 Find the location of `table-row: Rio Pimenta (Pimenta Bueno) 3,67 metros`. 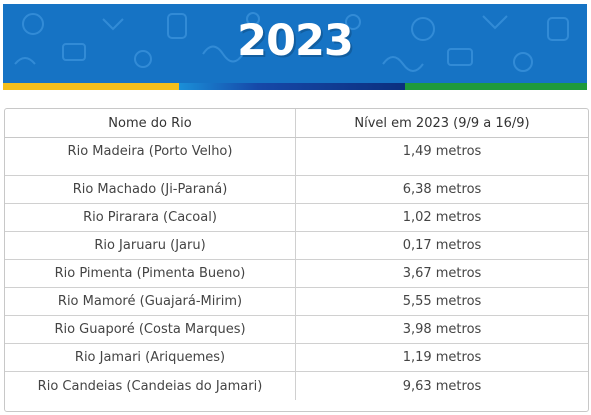

table-row: Rio Pimenta (Pimenta Bueno) 3,67 metros is located at coordinates (296, 273).